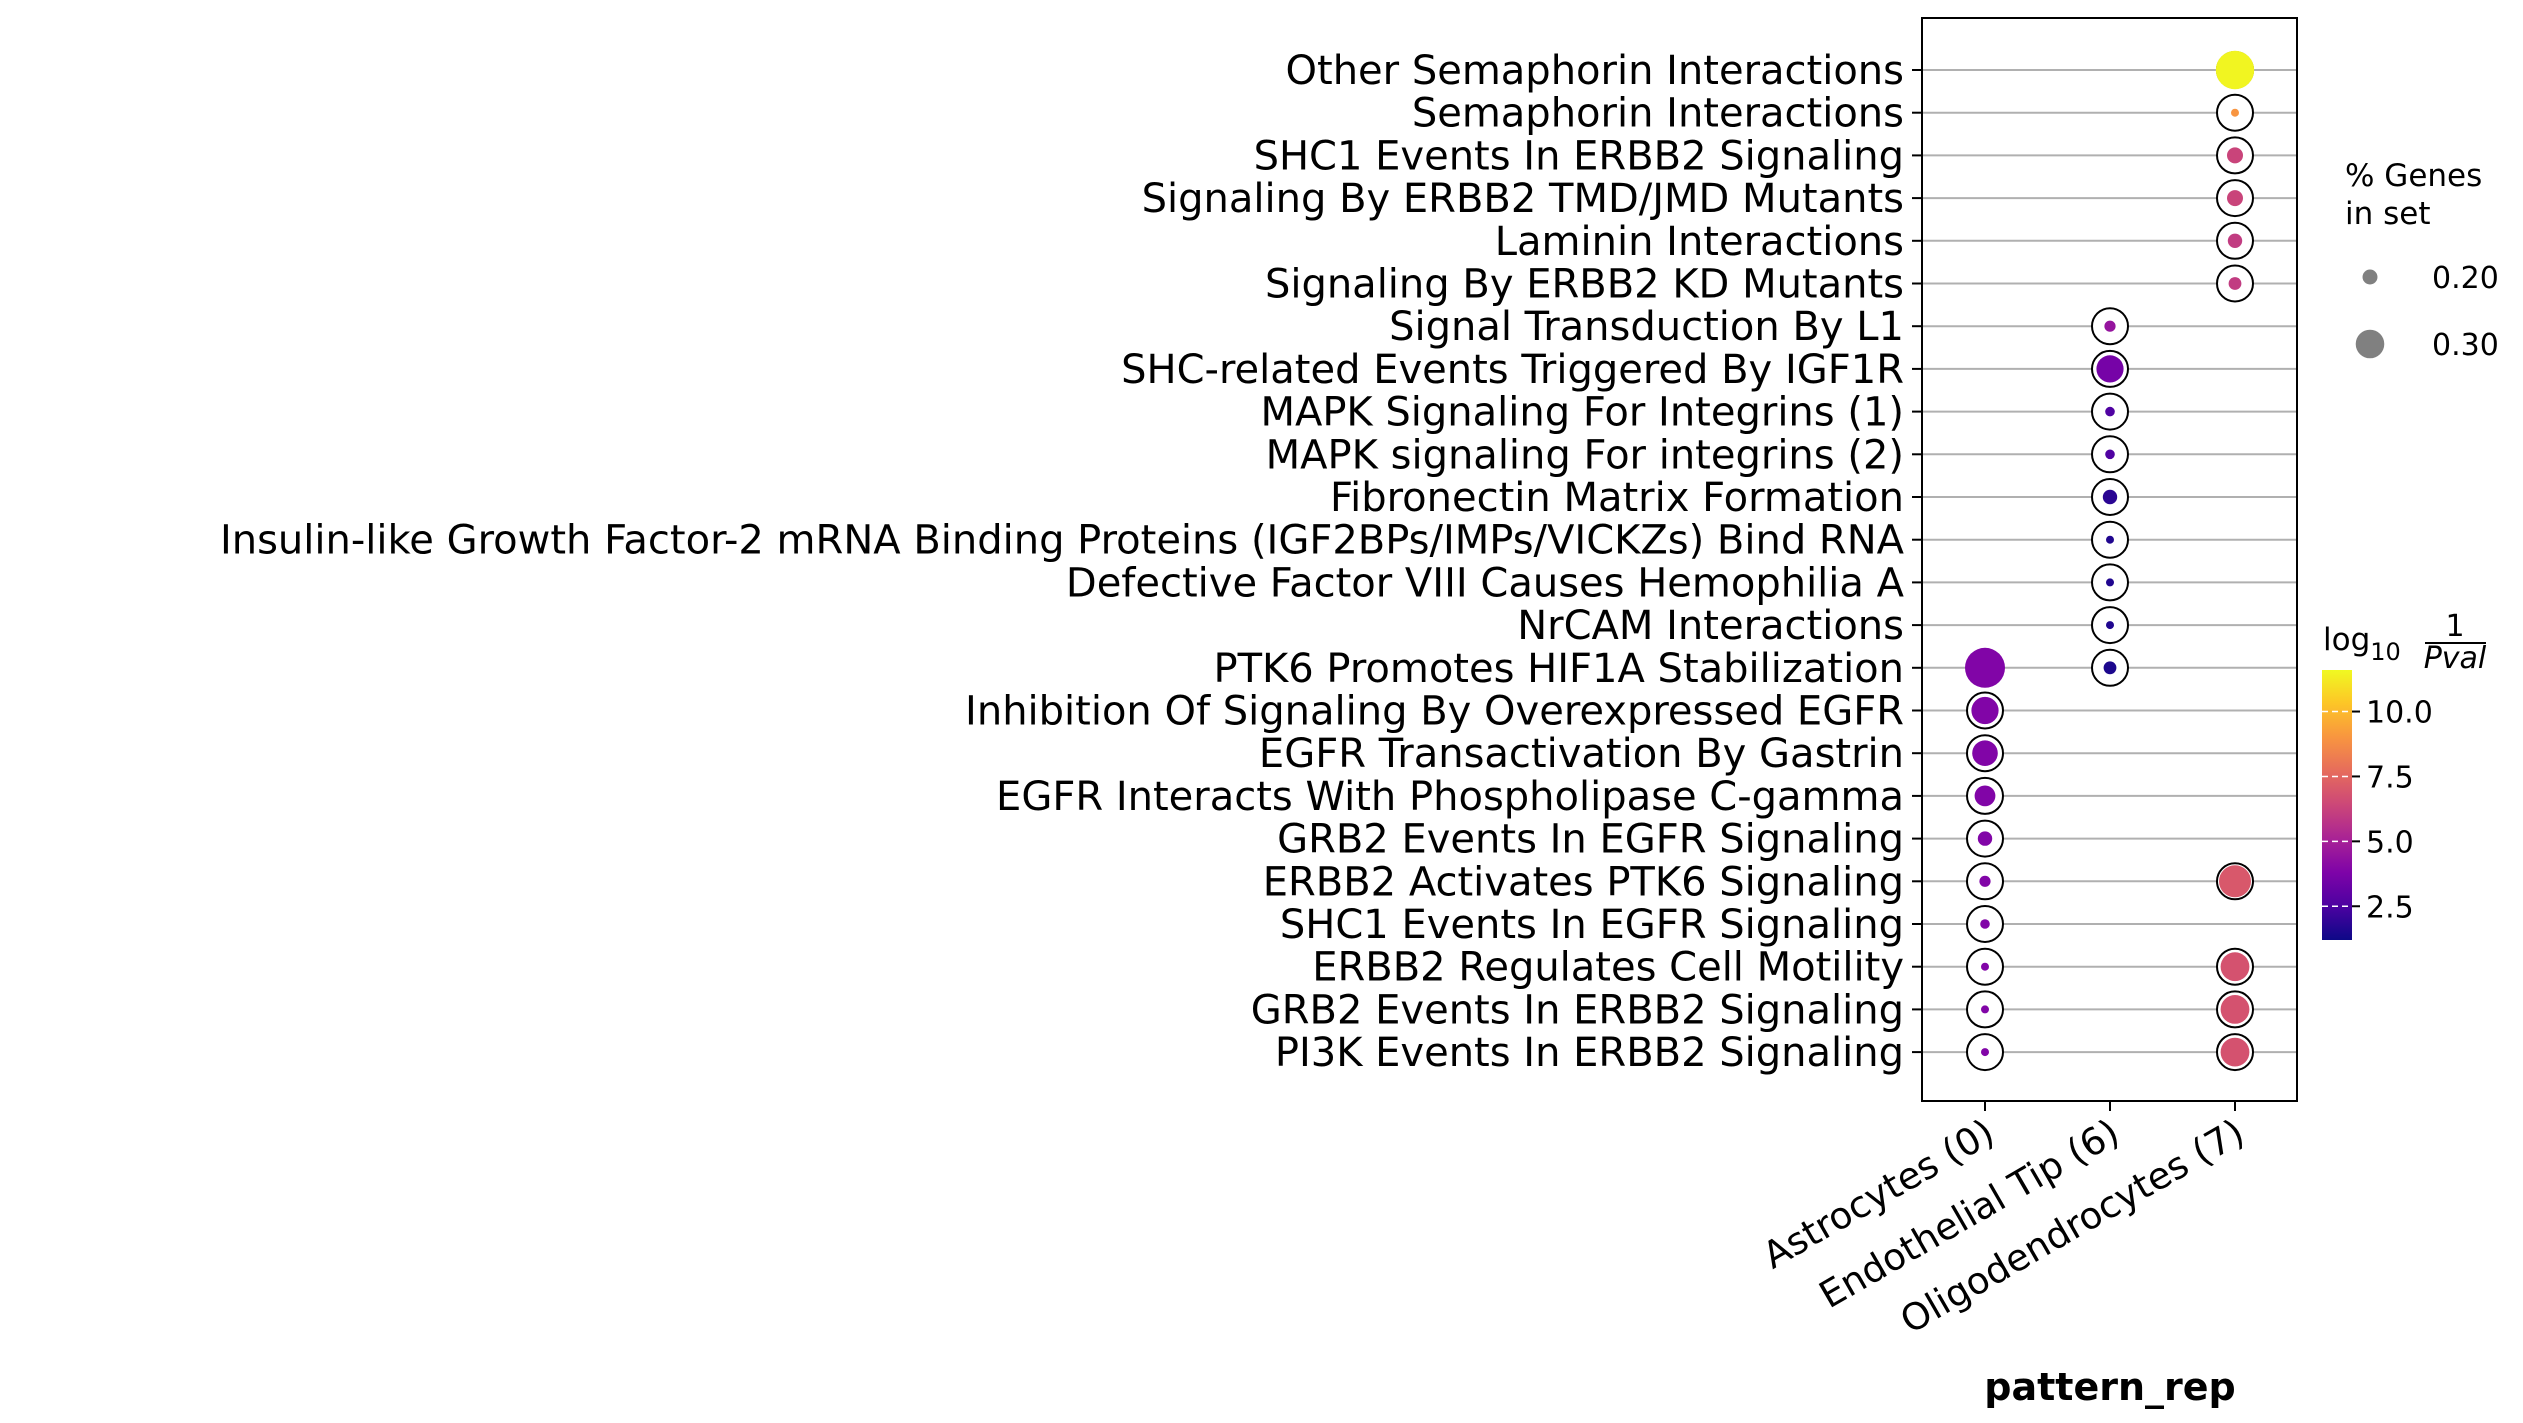 Image resolution: width=2523 pixels, height=1423 pixels. I want to click on row-label: Signaling By ERBB2 TMD/JMD Mutants, so click(1523, 199).